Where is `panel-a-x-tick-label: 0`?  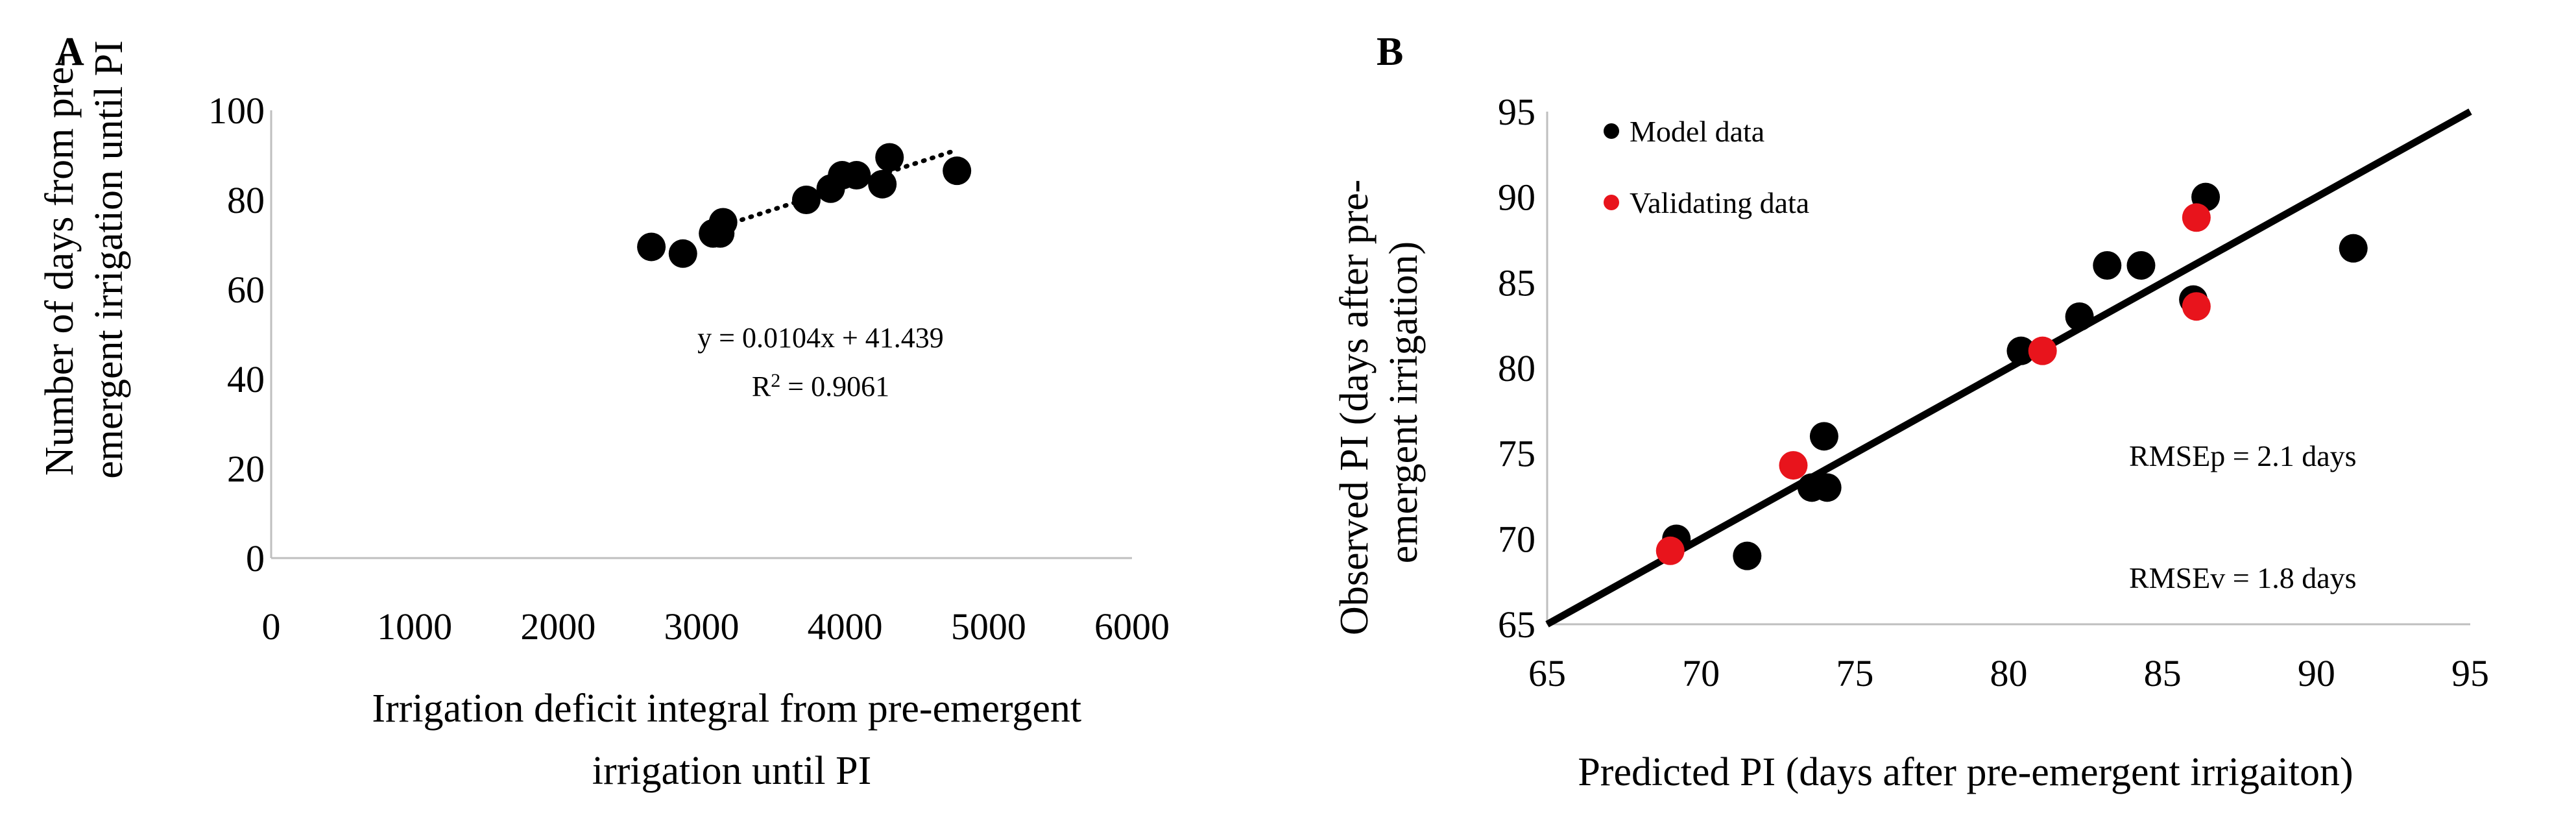
panel-a-x-tick-label: 0 is located at coordinates (271, 626).